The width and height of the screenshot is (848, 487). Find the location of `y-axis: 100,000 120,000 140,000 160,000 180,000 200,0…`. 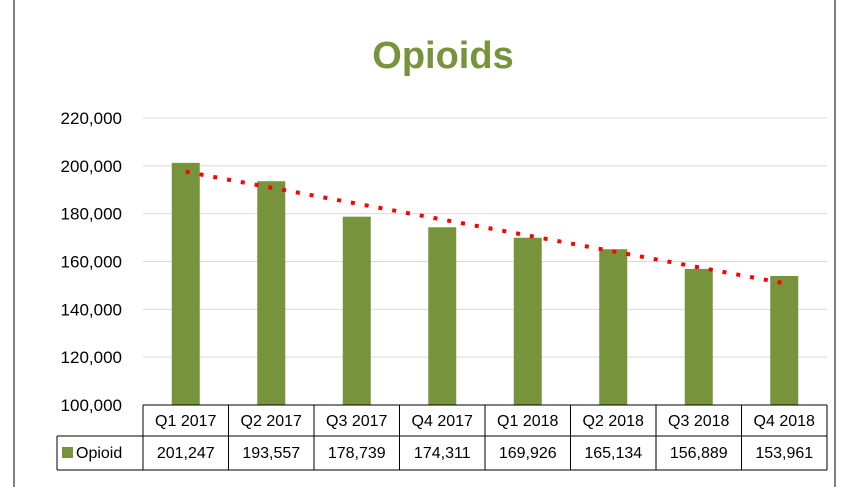

y-axis: 100,000 120,000 140,000 160,000 180,000 200,0… is located at coordinates (91, 262).